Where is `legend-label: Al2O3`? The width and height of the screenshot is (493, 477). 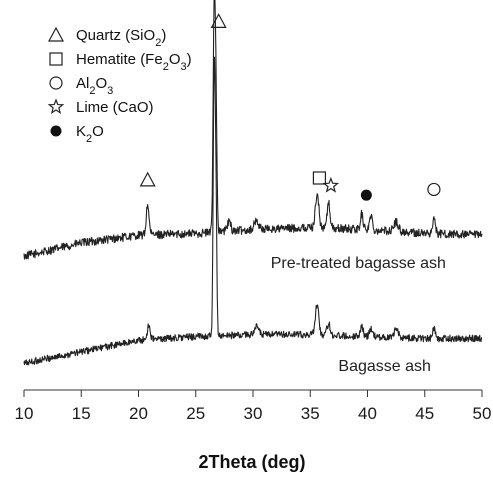
legend-label: Al2O3 is located at coordinates (94, 86).